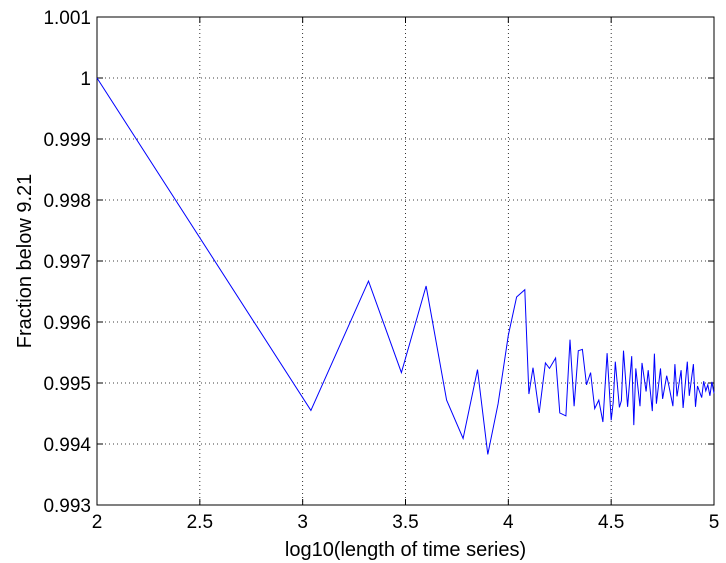 Image resolution: width=726 pixels, height=563 pixels. Describe the element at coordinates (714, 522) in the screenshot. I see `x-tick-label: 5` at that location.